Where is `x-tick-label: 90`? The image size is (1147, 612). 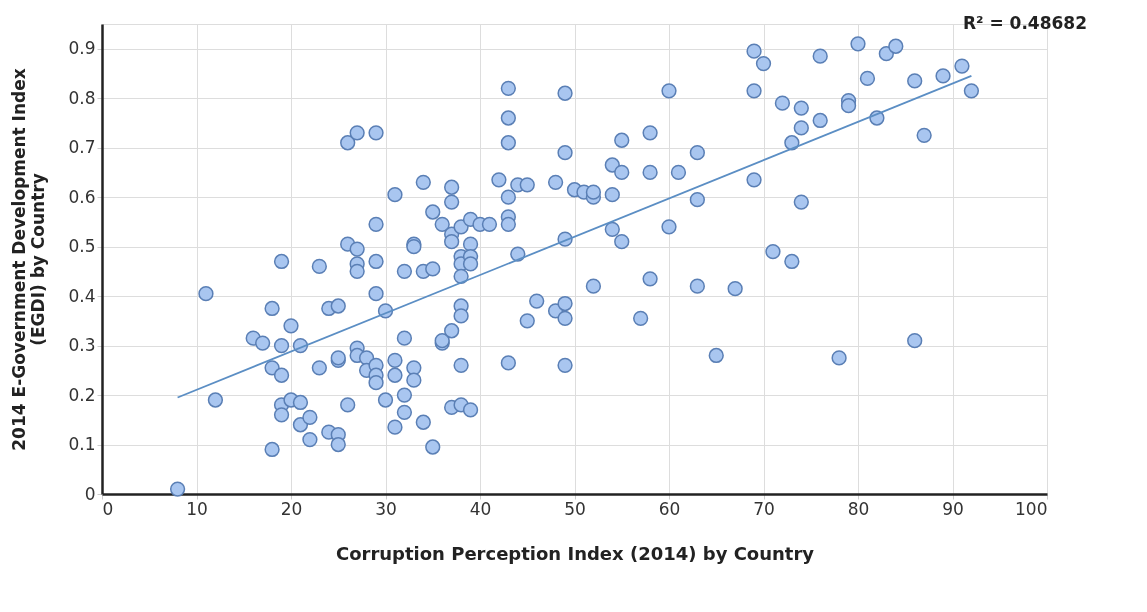
x-tick-label: 90 is located at coordinates (953, 508).